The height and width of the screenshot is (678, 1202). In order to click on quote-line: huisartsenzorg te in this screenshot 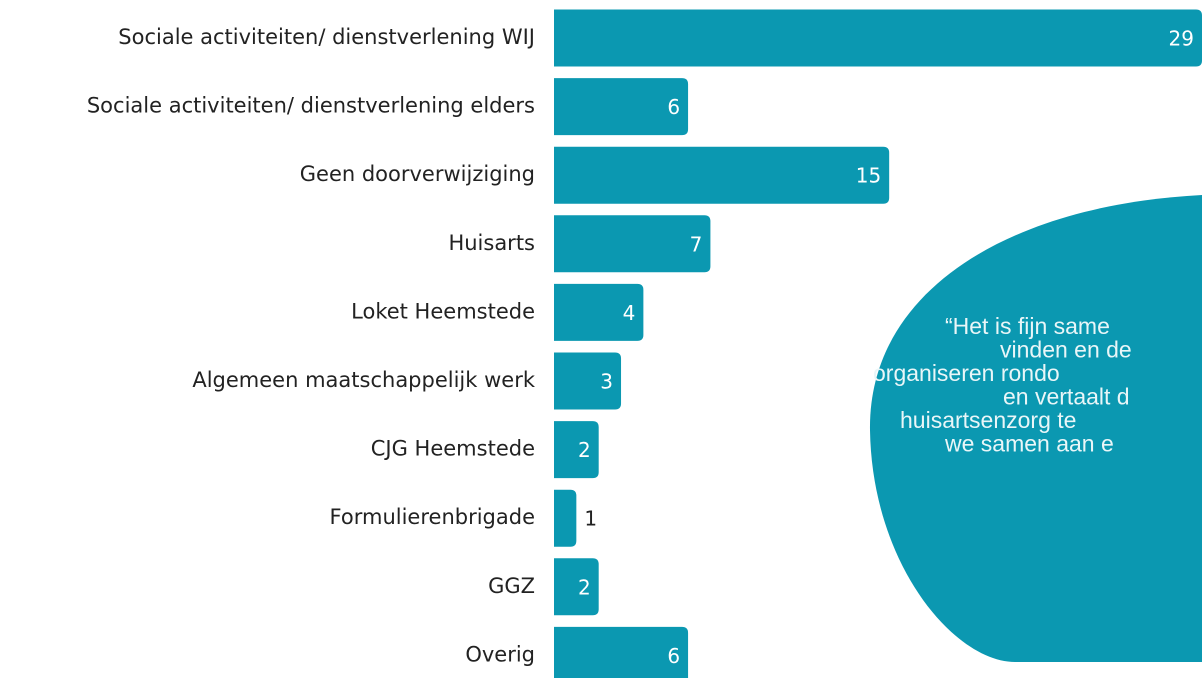, I will do `click(988, 420)`.